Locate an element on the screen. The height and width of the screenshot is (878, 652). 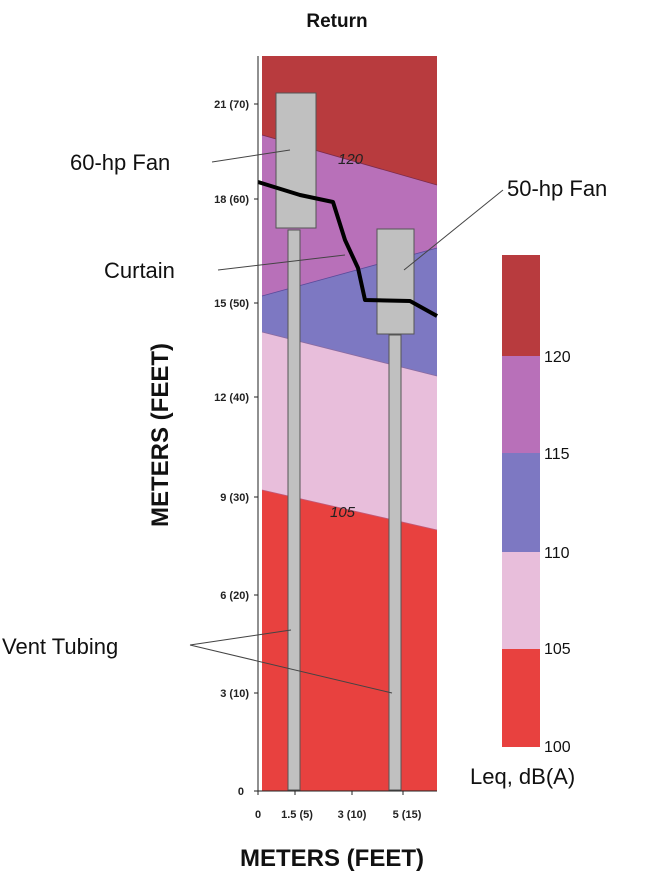
y-tick-label: 21 (70) is located at coordinates (231, 105).